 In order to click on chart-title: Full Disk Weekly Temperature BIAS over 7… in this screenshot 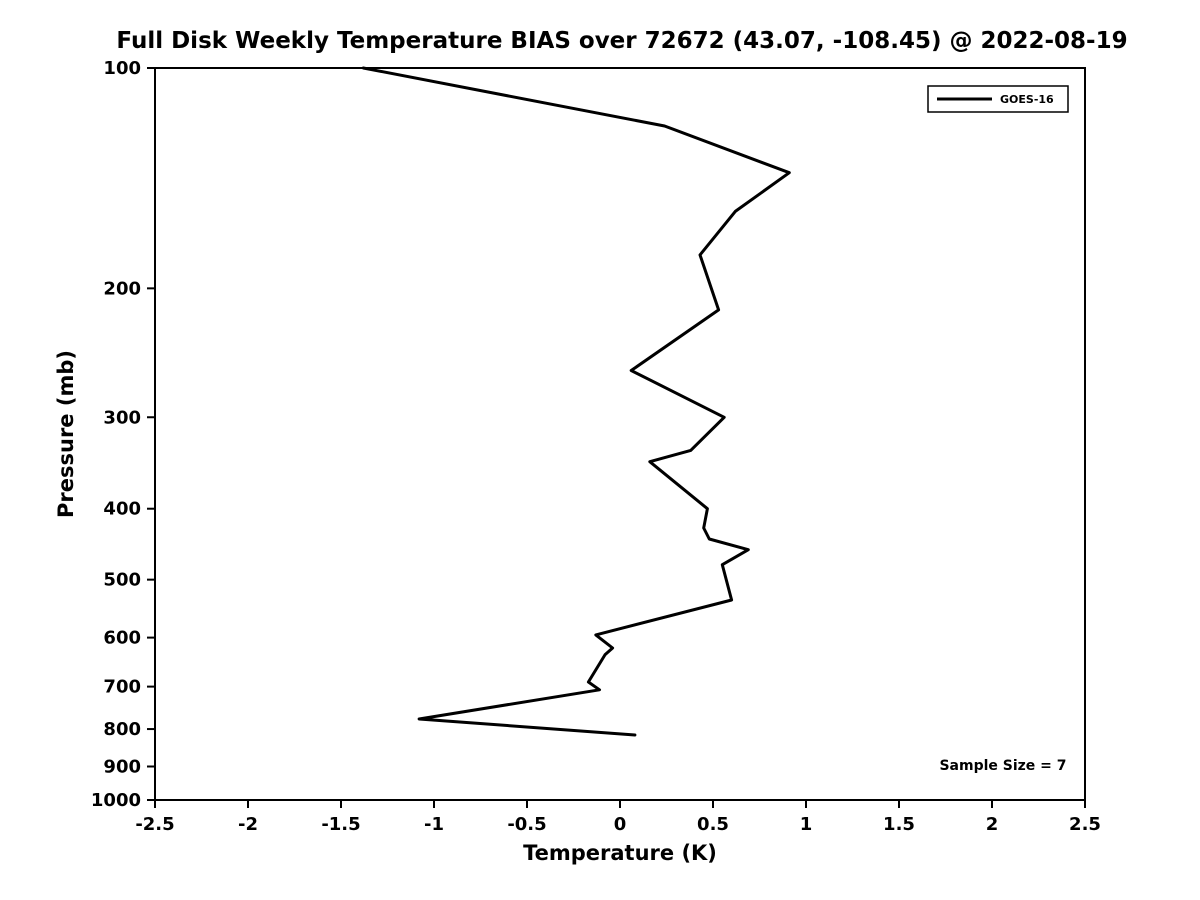, I will do `click(622, 41)`.